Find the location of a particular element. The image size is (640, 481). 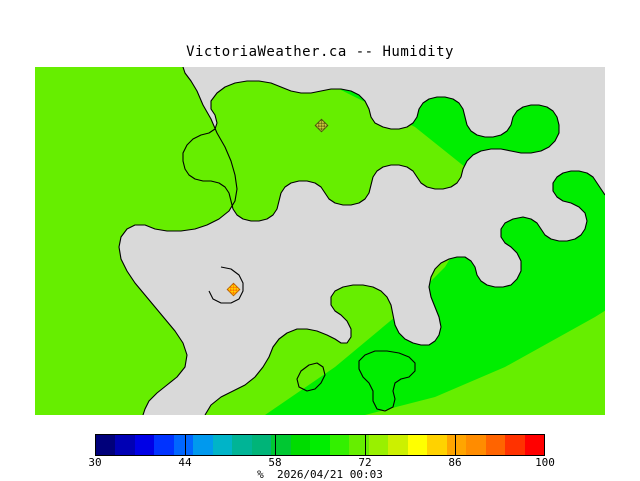

station-marker-north-icon is located at coordinates (321, 125).